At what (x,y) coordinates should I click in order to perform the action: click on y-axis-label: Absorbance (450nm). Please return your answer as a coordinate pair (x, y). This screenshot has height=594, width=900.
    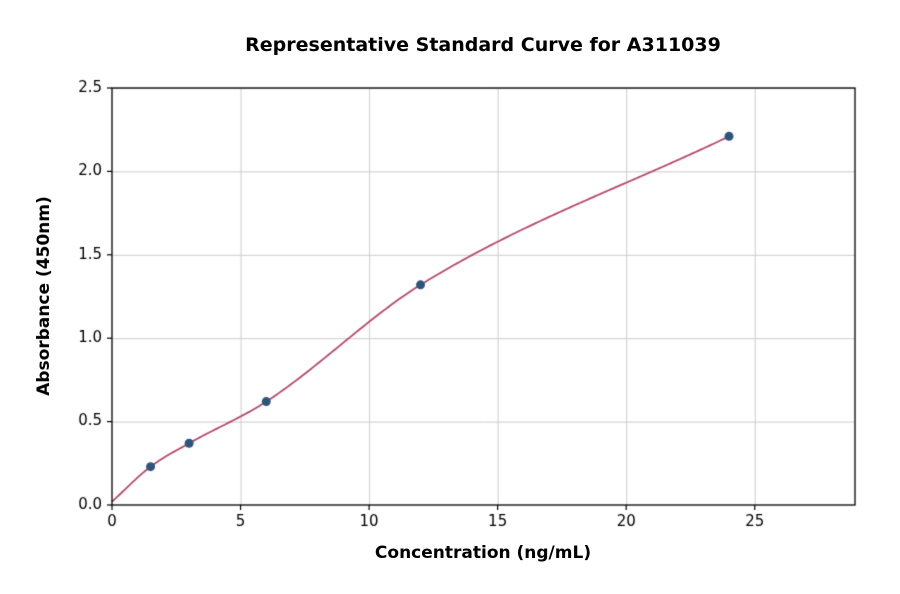
    Looking at the image, I should click on (44, 296).